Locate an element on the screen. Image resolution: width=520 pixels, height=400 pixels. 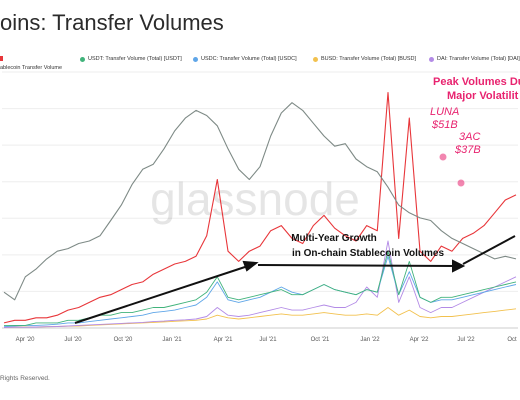
legend-item-dai: DAI: Transfer Volume (Total) [DAI] is located at coordinates (474, 59).